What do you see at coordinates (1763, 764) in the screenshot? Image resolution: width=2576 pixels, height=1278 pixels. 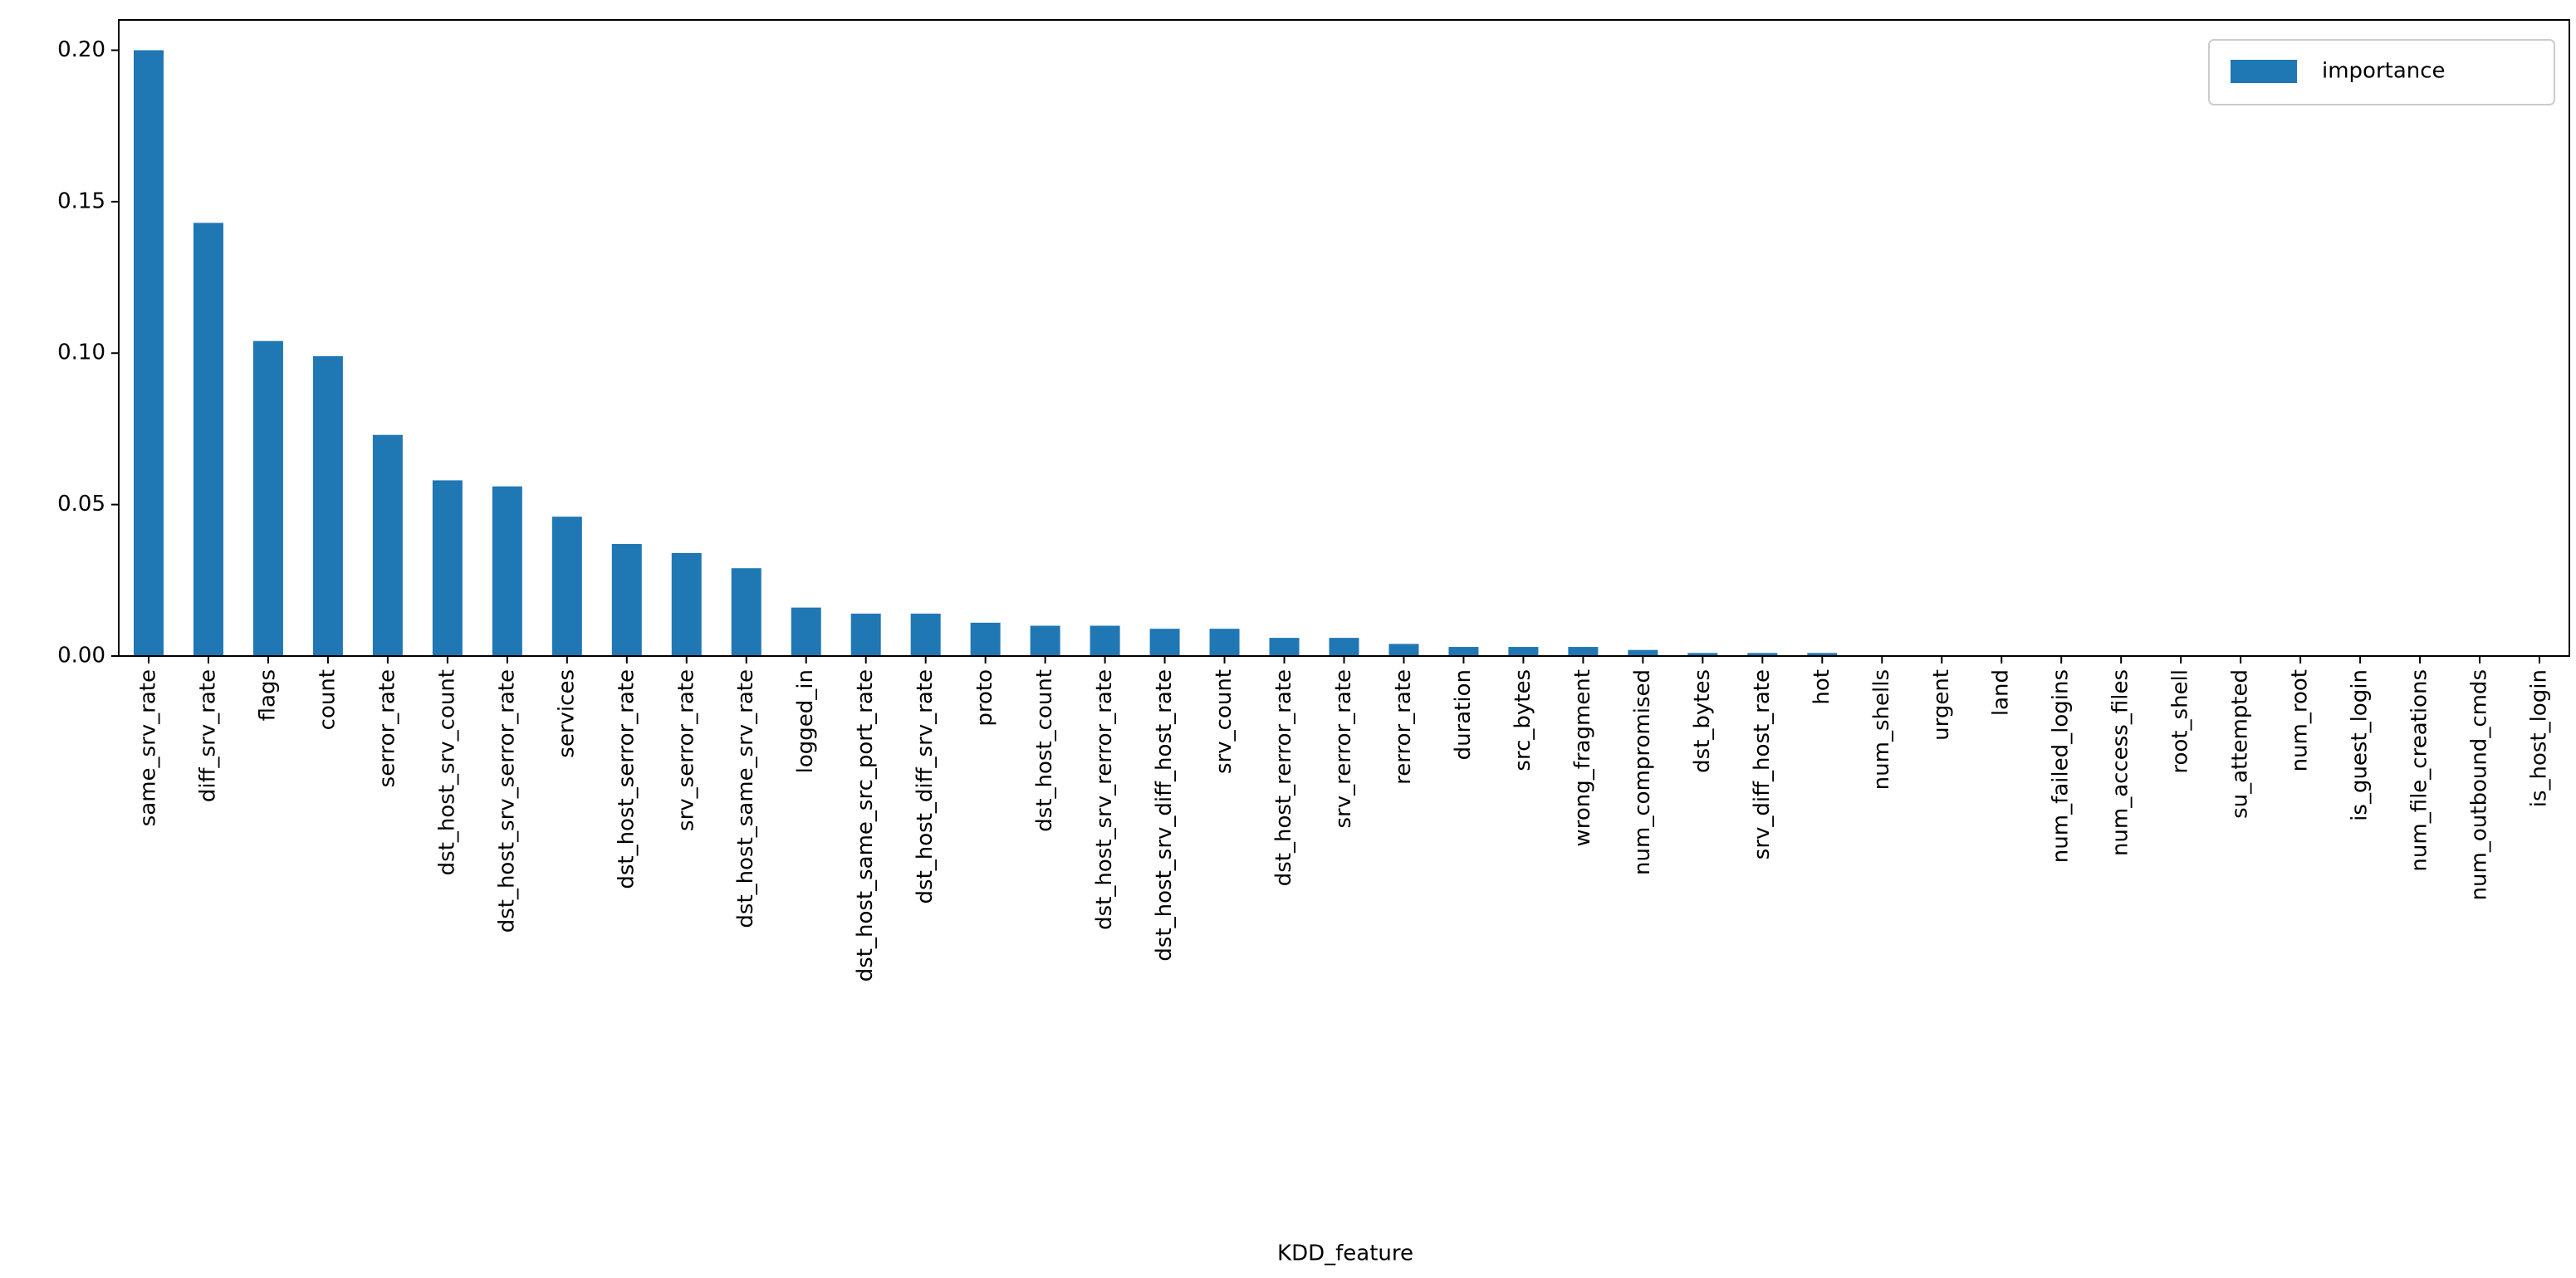 I see `x-tick-label: srv_diff_host_rate` at bounding box center [1763, 764].